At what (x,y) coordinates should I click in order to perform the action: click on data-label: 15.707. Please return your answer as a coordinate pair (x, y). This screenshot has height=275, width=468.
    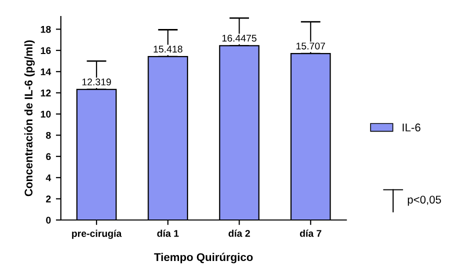
    Looking at the image, I should click on (311, 46).